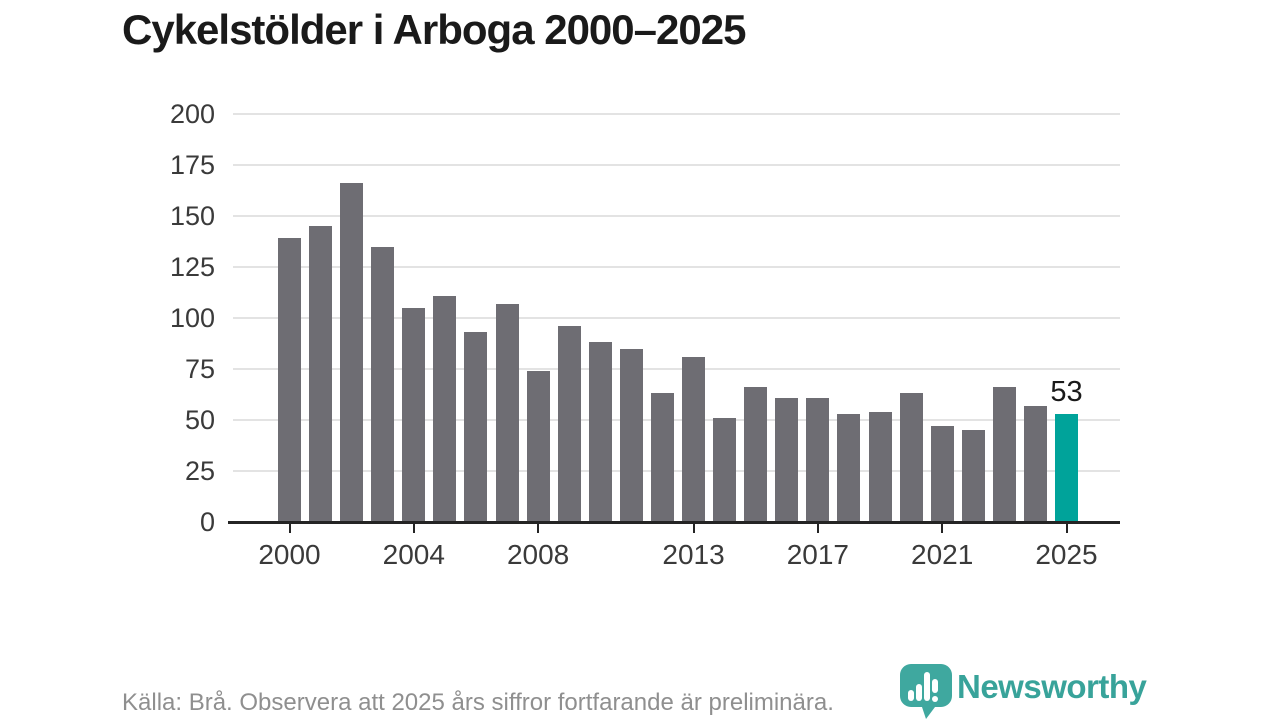  Describe the element at coordinates (674, 522) in the screenshot. I see `x-axis-line` at that location.